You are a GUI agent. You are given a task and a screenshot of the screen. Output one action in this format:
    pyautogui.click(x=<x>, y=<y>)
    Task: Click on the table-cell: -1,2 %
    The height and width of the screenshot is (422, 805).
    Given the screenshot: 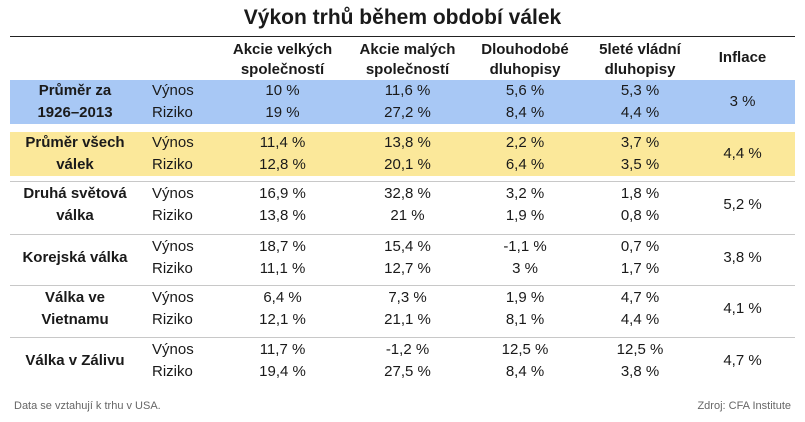 What is the action you would take?
    pyautogui.click(x=407, y=349)
    